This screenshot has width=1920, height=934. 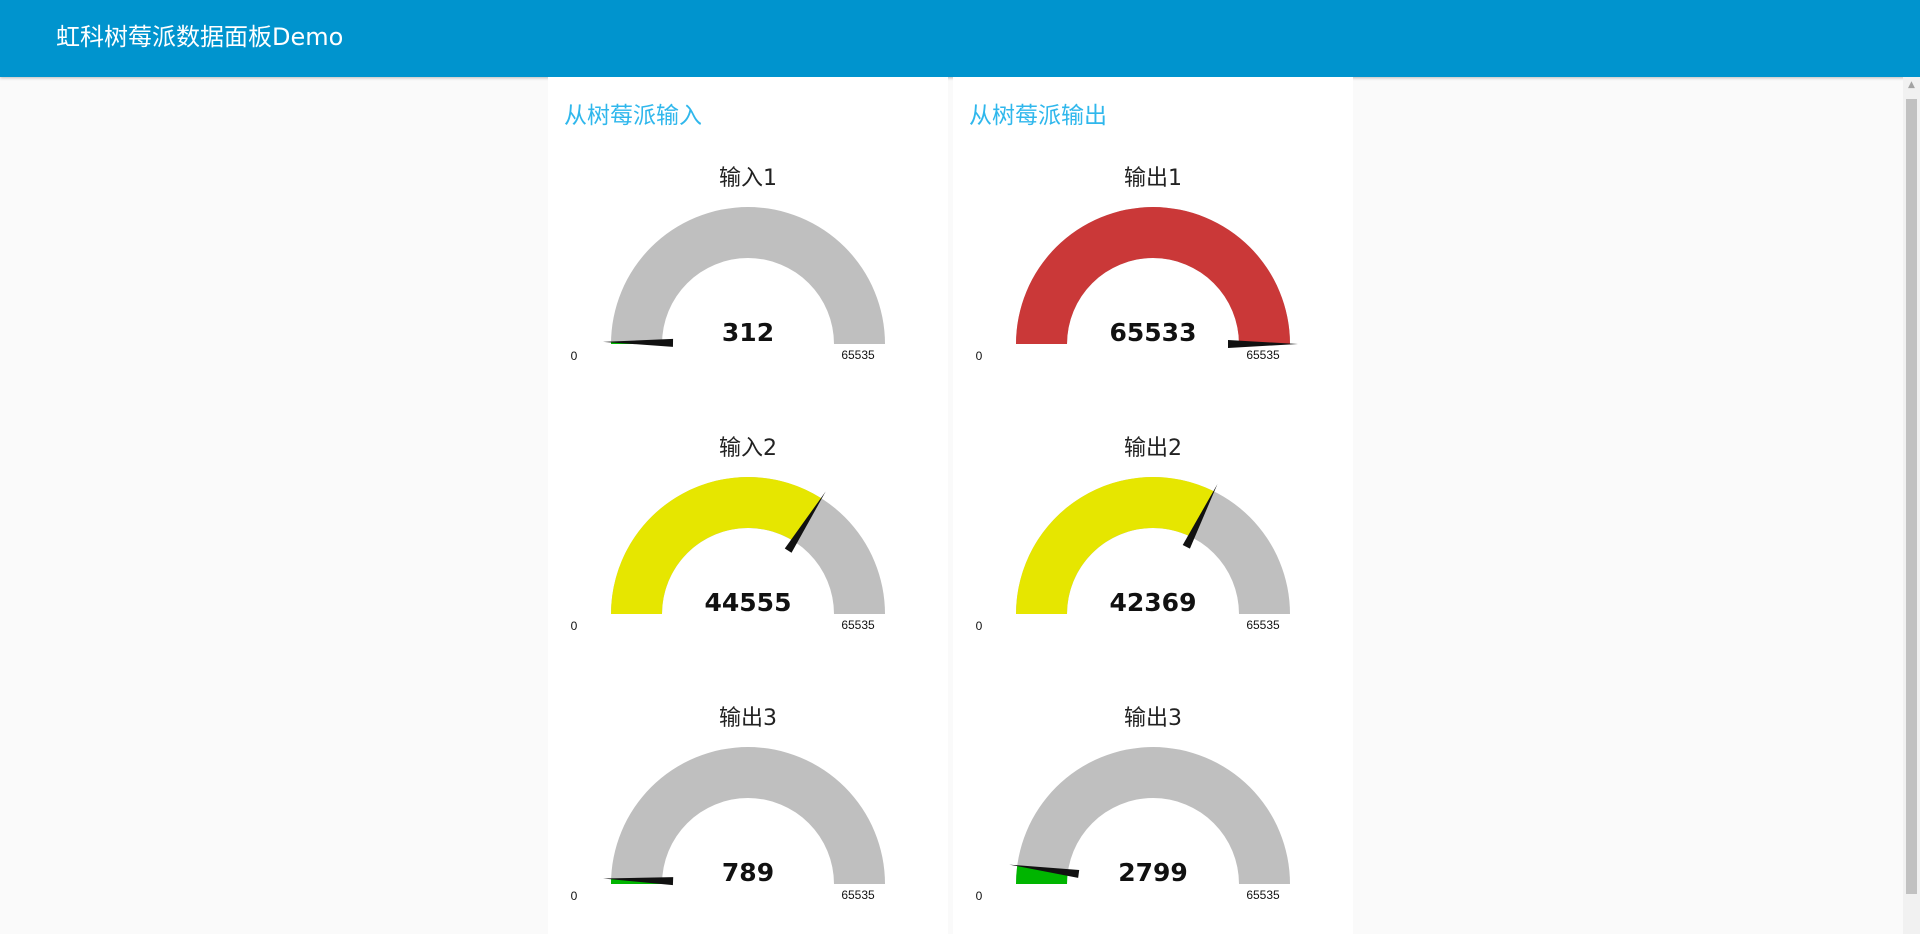 I want to click on gauge: 65533 0 65535, so click(x=1137, y=285).